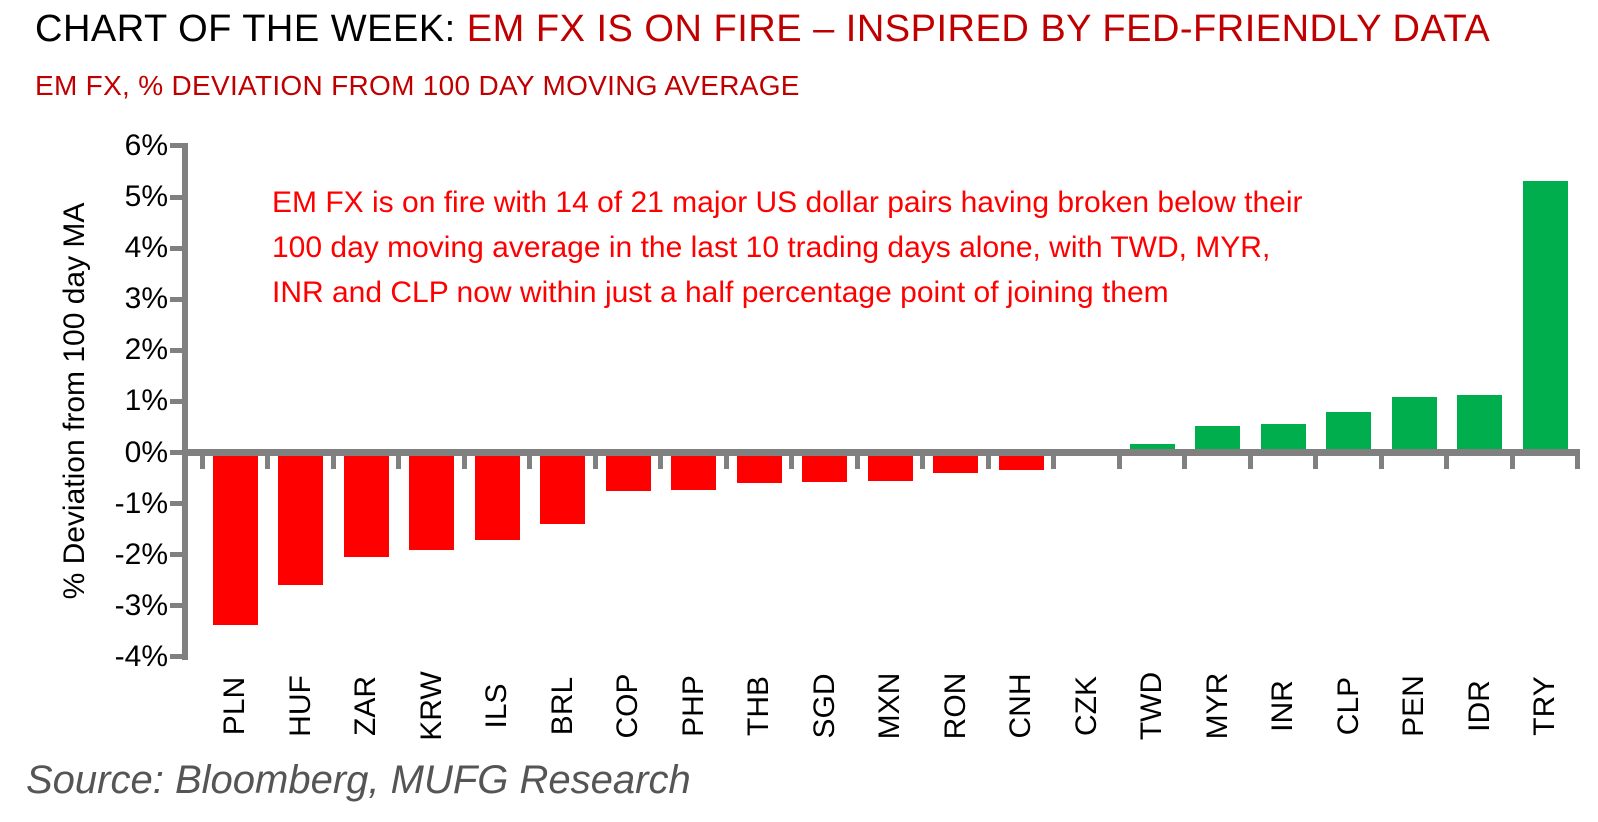 The width and height of the screenshot is (1598, 822). I want to click on x-axis-label-cop: COP, so click(627, 706).